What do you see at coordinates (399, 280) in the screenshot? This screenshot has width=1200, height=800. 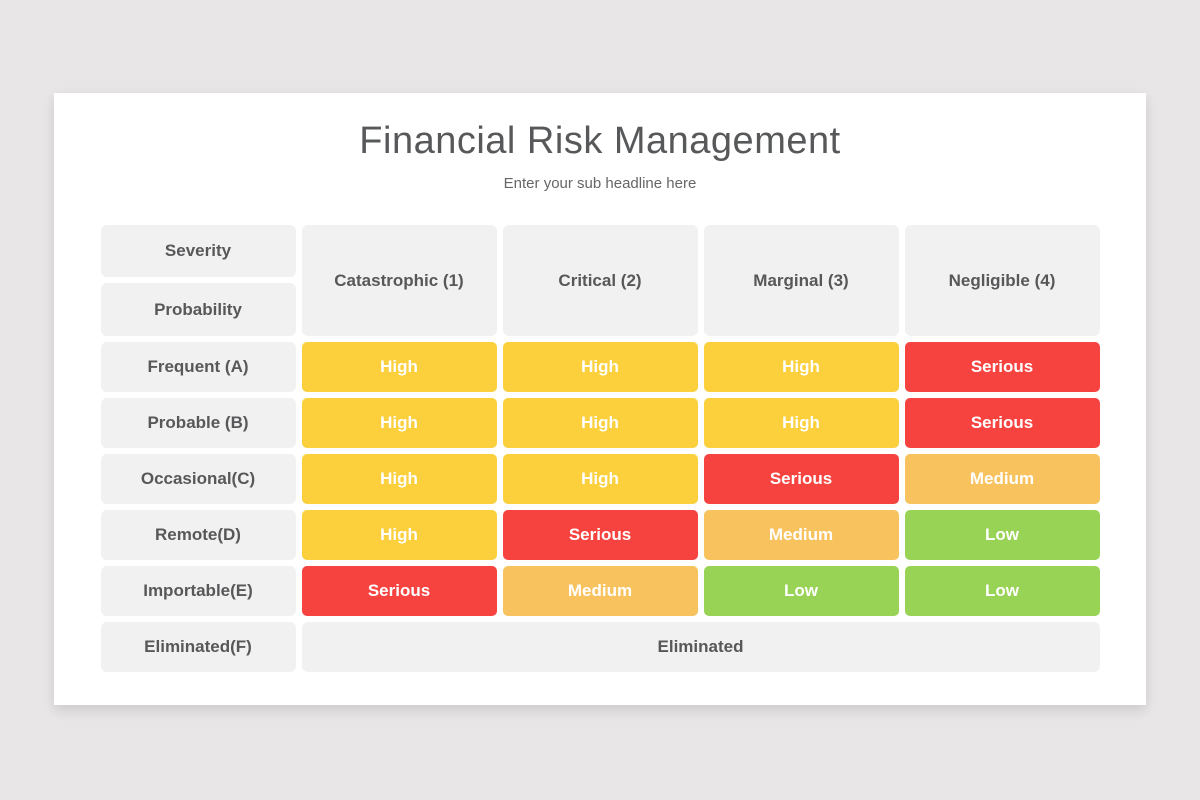 I see `column-header: Catastrophic (1)` at bounding box center [399, 280].